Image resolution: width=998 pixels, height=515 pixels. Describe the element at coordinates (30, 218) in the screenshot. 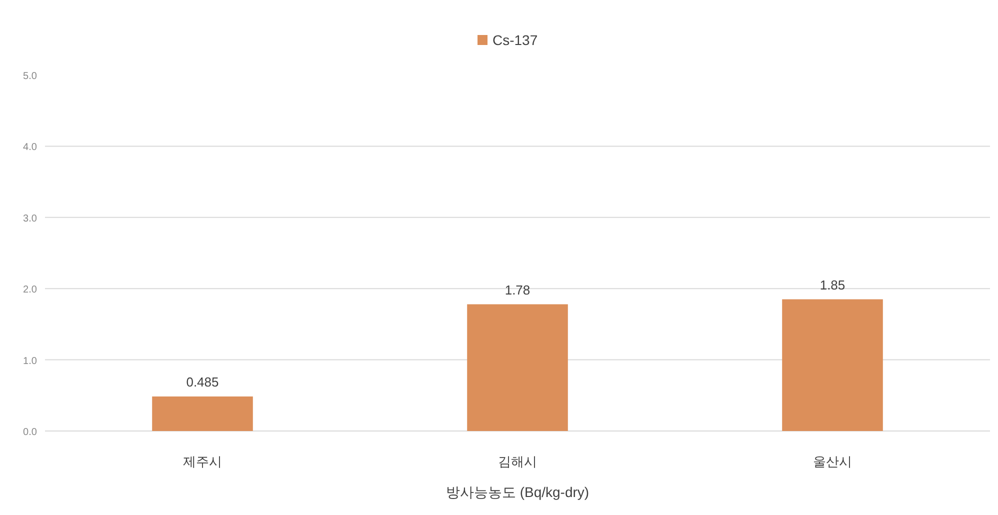

I see `y-tick-label: 3.0` at that location.